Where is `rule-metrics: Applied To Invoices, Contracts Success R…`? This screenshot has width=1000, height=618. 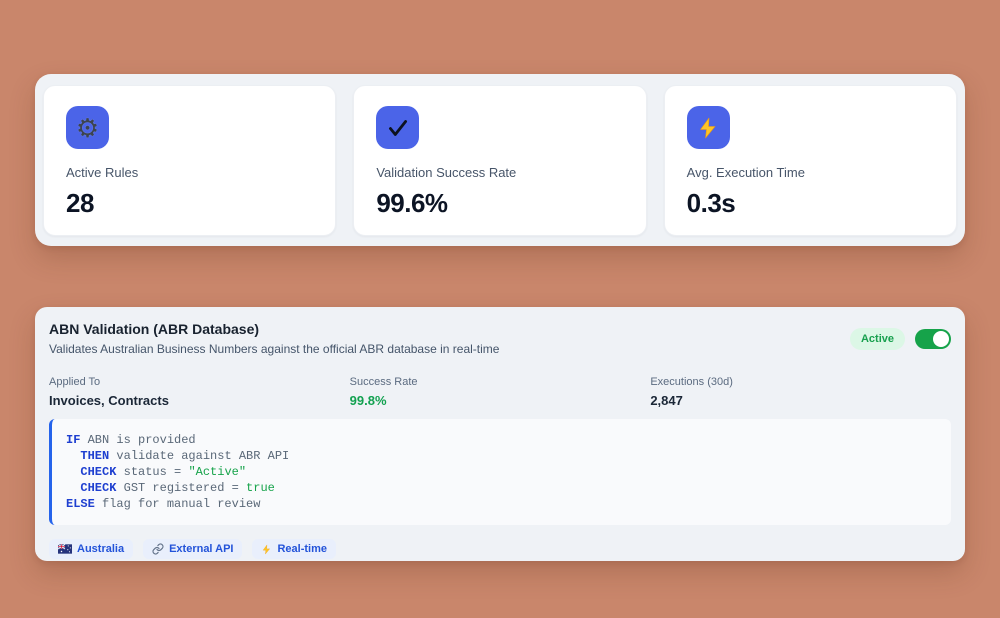
rule-metrics: Applied To Invoices, Contracts Success R… is located at coordinates (500, 392).